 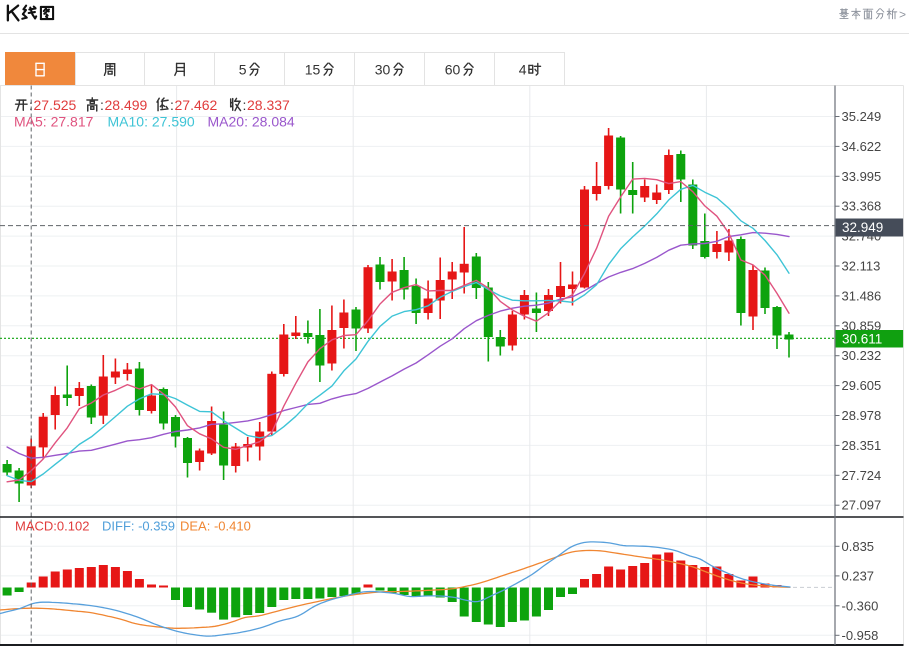 I want to click on svg-text: 30.859, so click(x=862, y=325).